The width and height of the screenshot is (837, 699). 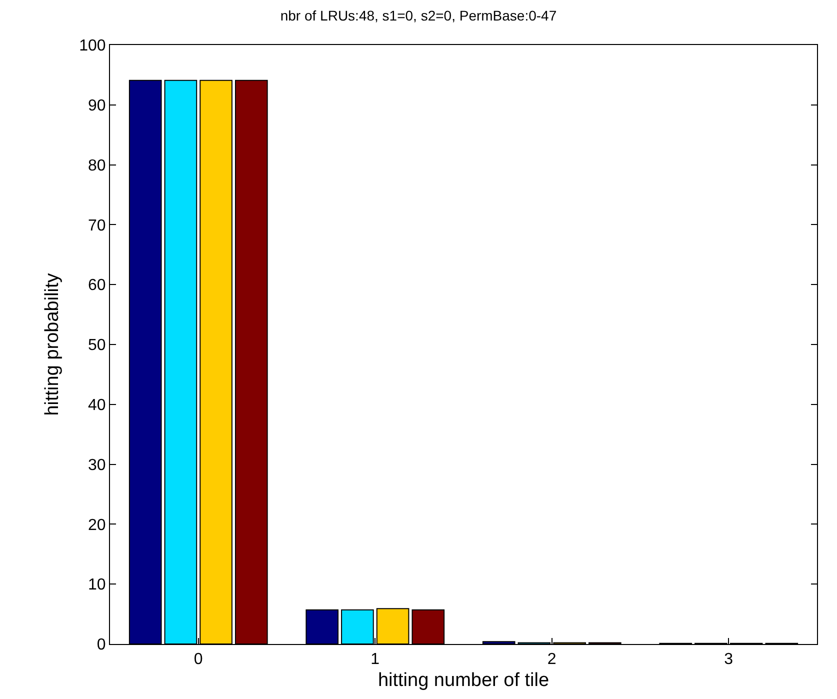 I want to click on y-tick-label: 20, so click(x=97, y=525).